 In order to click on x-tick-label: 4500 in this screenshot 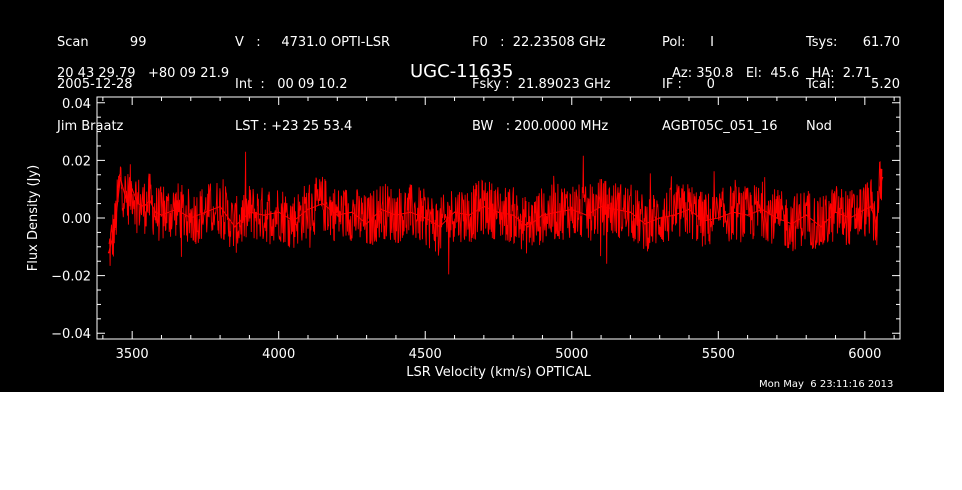, I will do `click(425, 354)`.